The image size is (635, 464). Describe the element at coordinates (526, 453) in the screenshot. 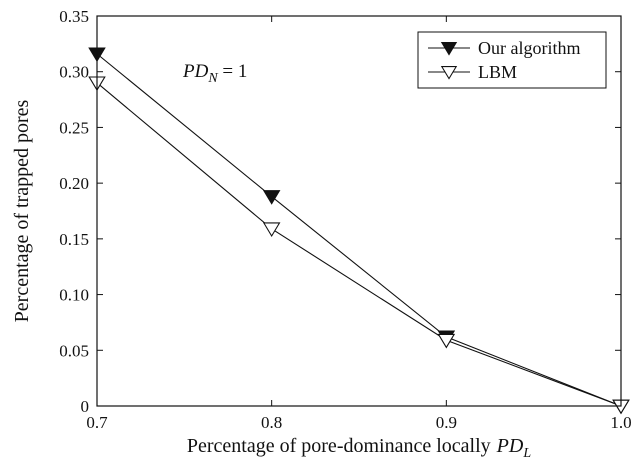

I see `x-axis-label-subscript: L` at that location.